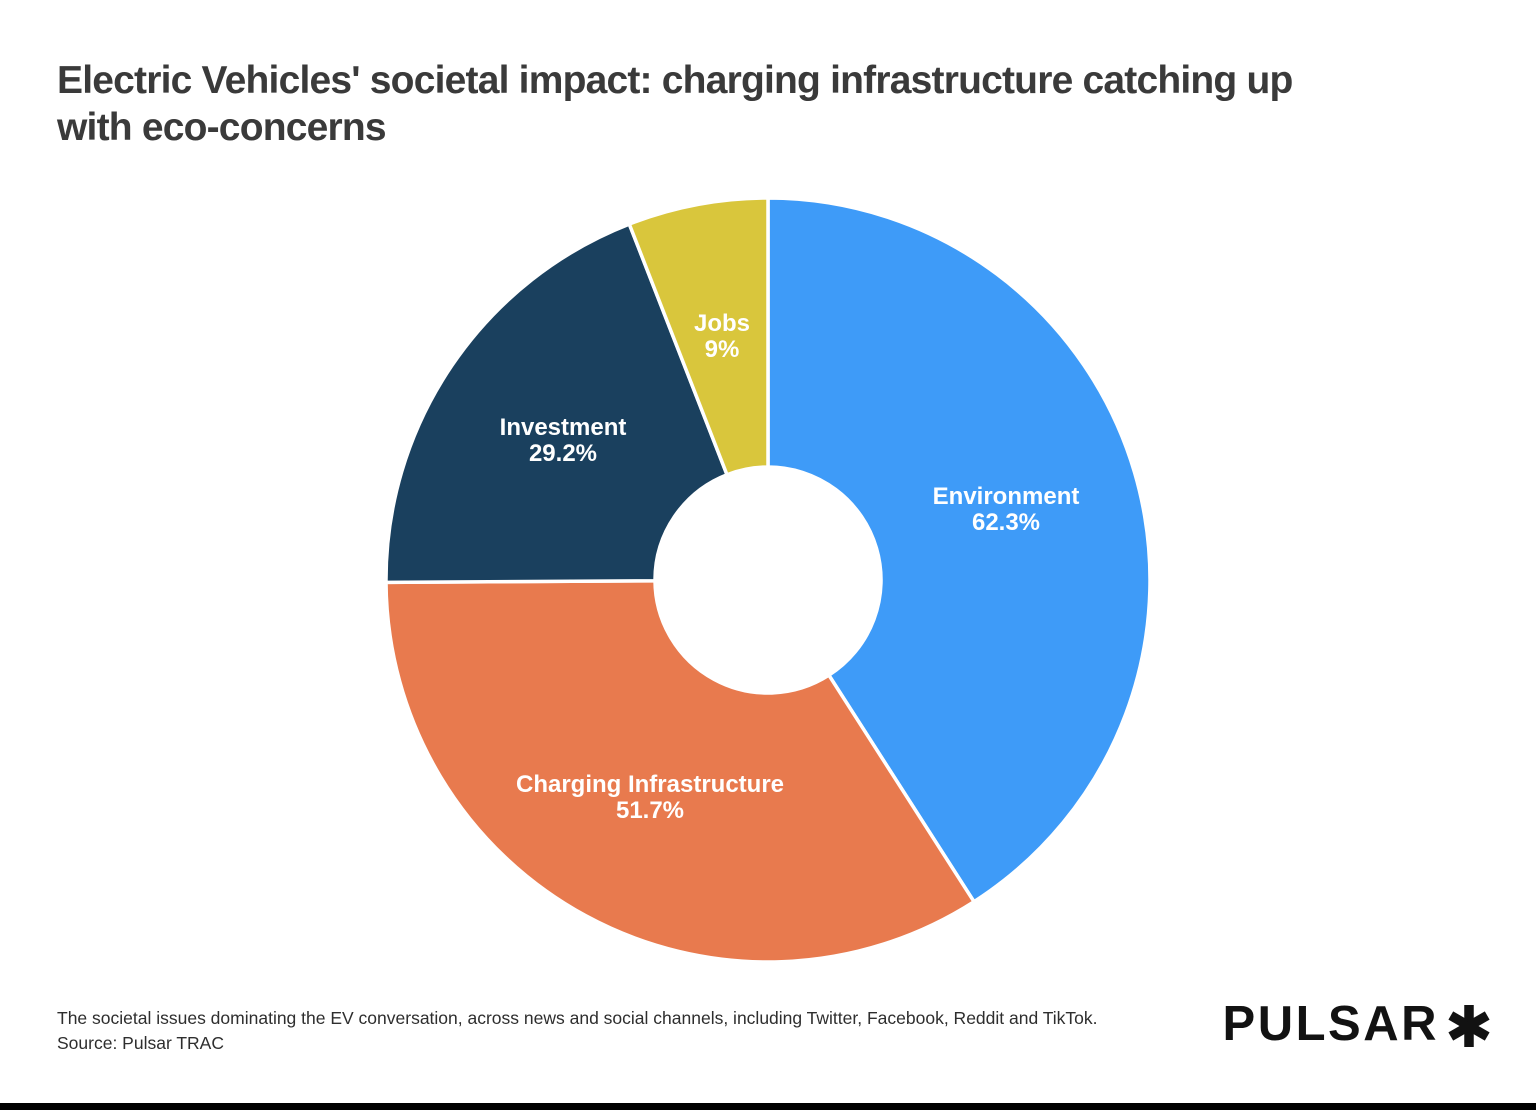  Describe the element at coordinates (1330, 1024) in the screenshot. I see `pulsar-logo-text: PULSAR` at that location.